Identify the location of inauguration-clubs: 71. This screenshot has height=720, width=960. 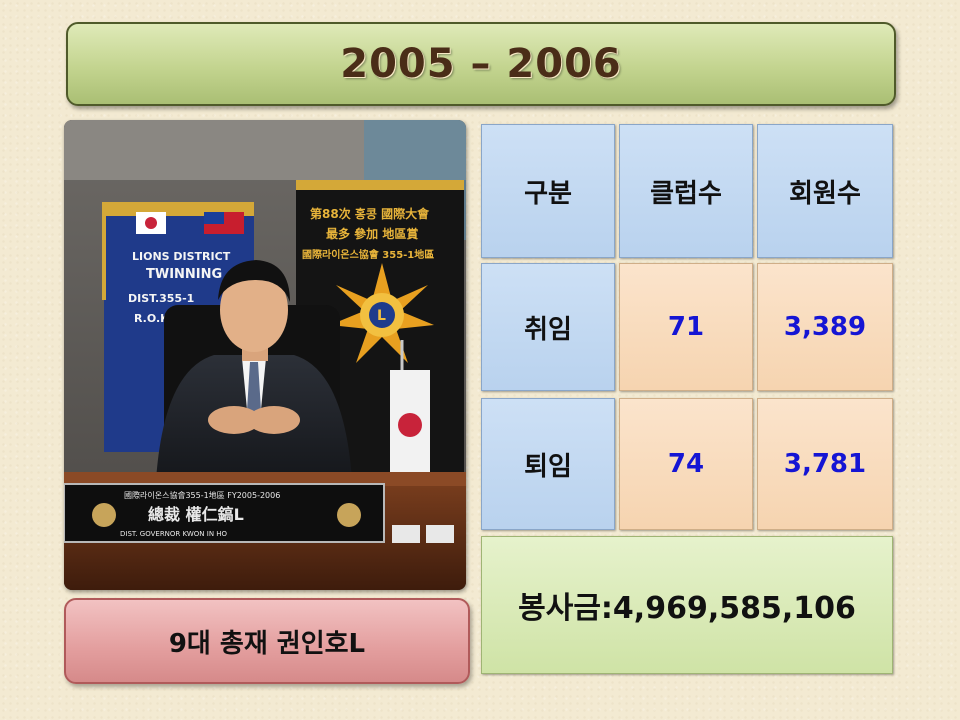
(686, 327).